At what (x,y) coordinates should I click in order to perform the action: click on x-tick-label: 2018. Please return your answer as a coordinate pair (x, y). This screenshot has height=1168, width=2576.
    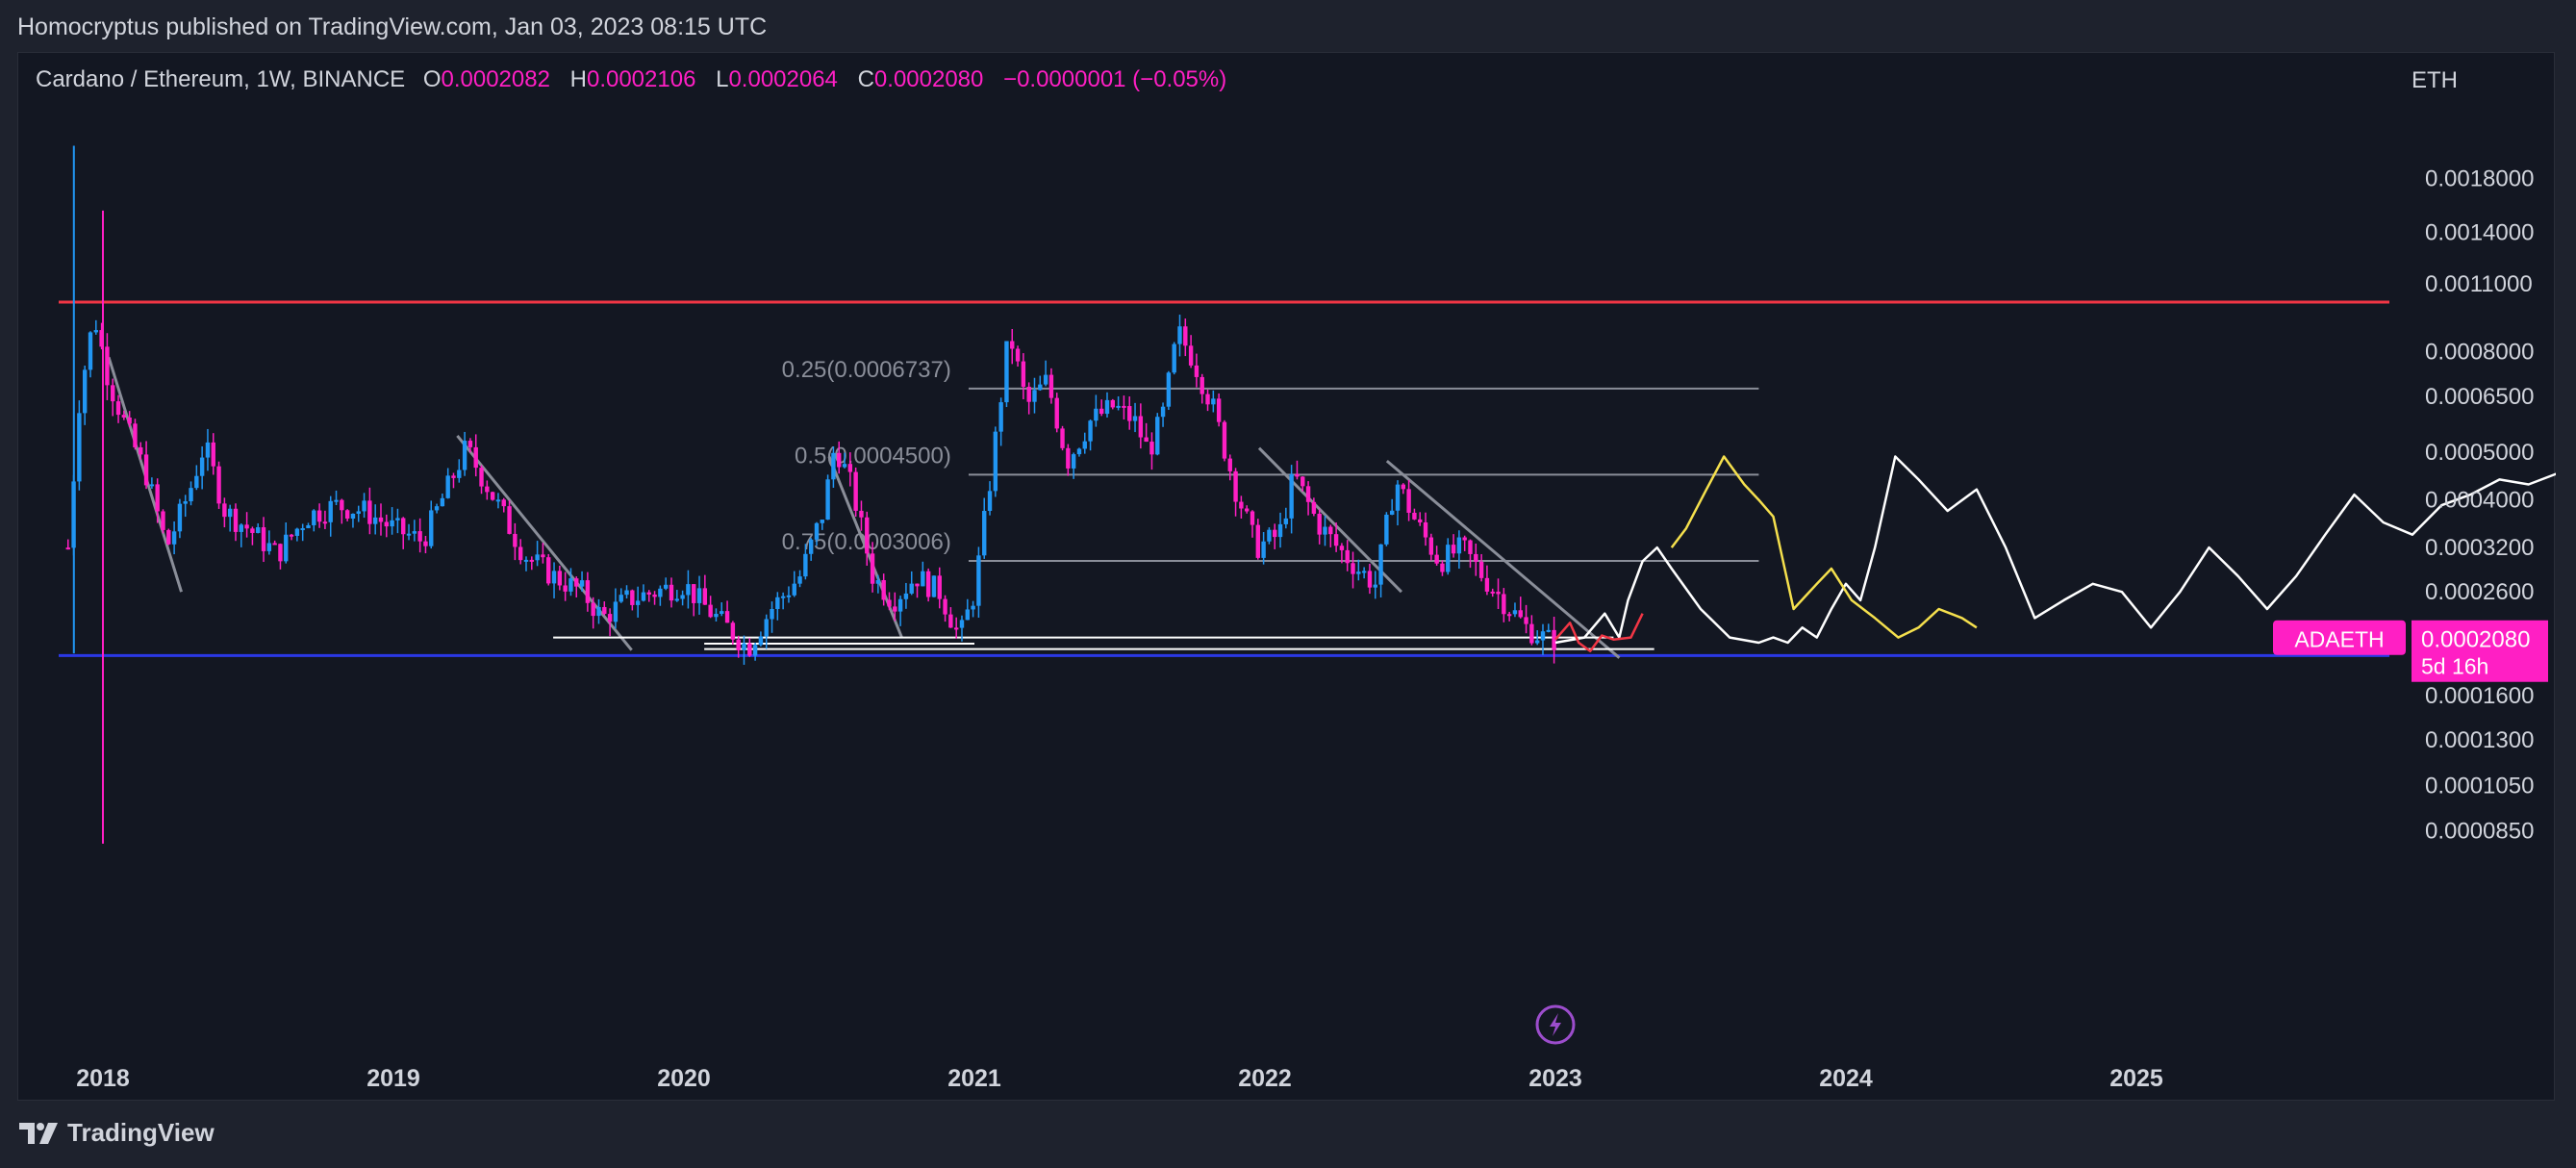
    Looking at the image, I should click on (103, 1078).